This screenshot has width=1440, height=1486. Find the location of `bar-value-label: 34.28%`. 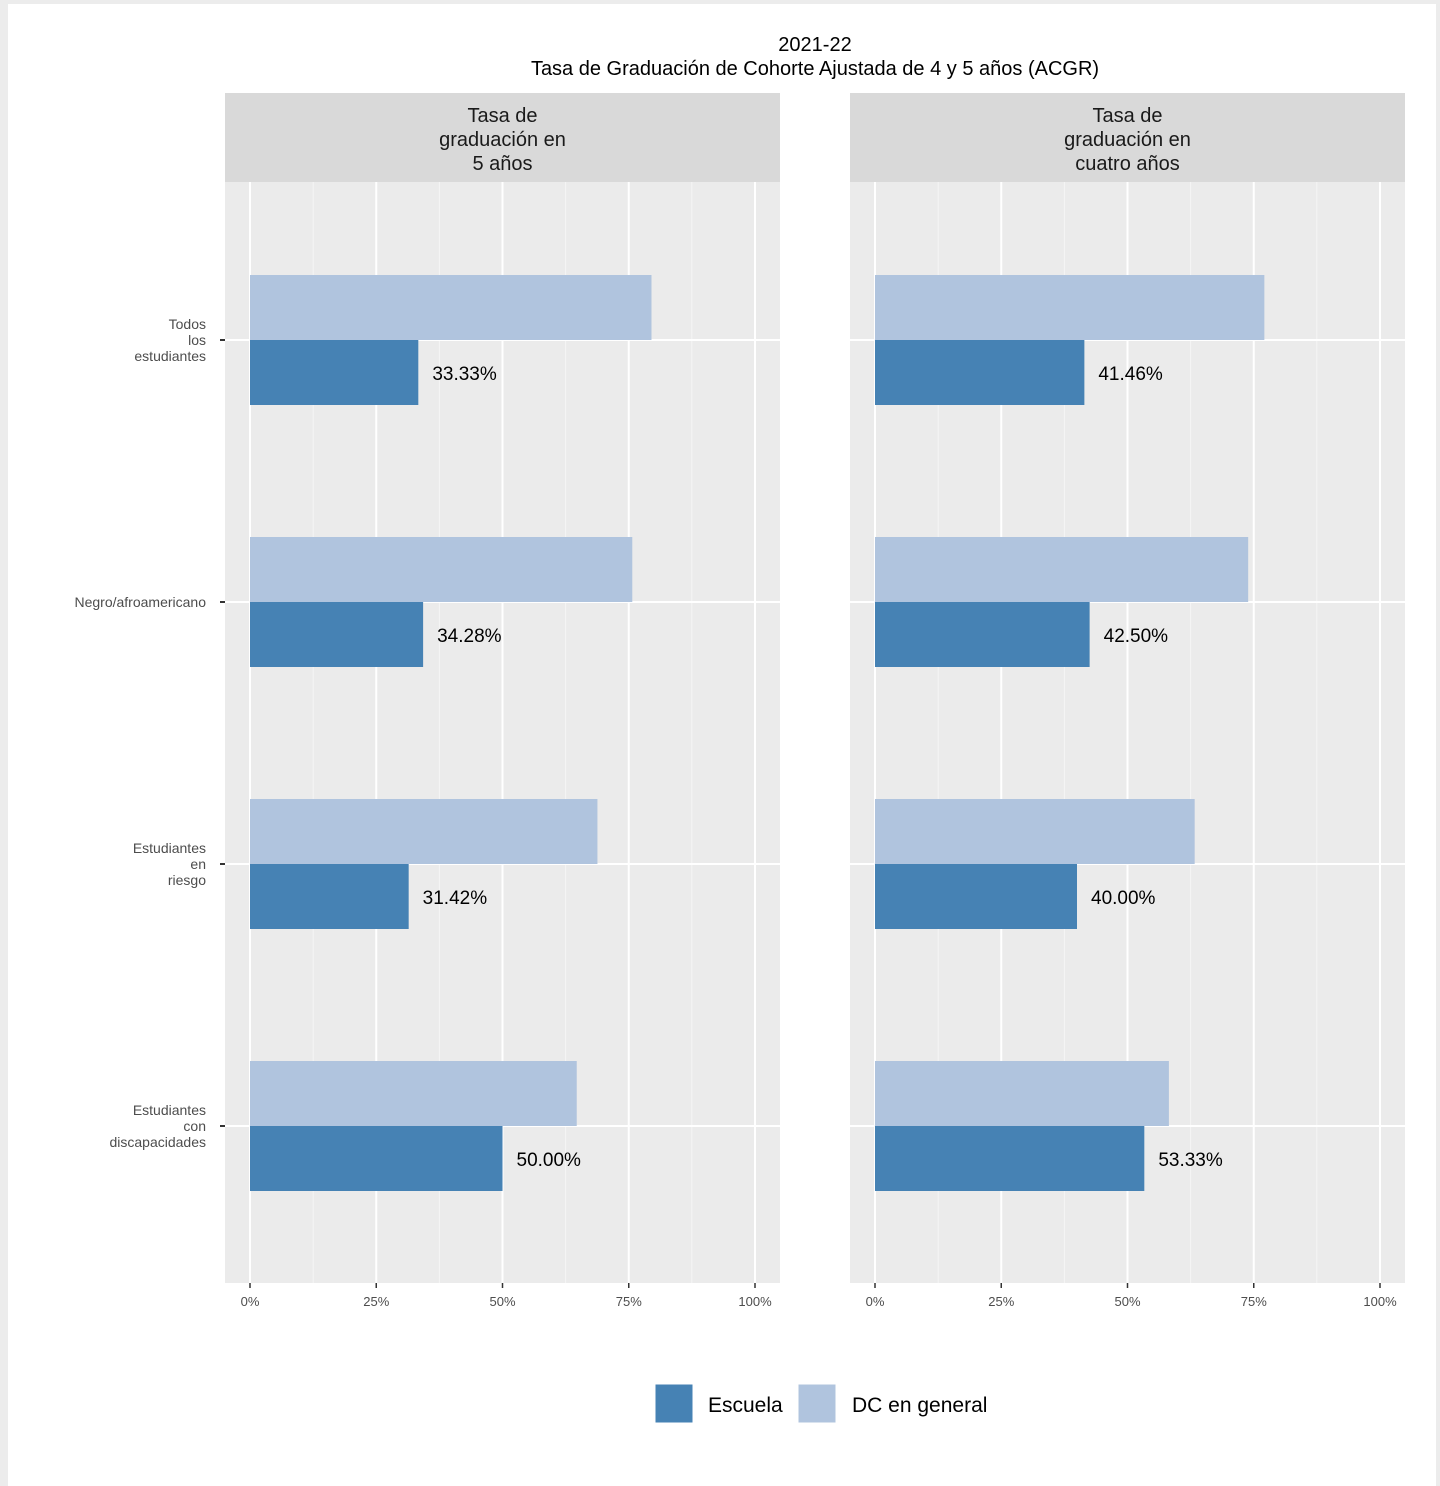

bar-value-label: 34.28% is located at coordinates (469, 636).